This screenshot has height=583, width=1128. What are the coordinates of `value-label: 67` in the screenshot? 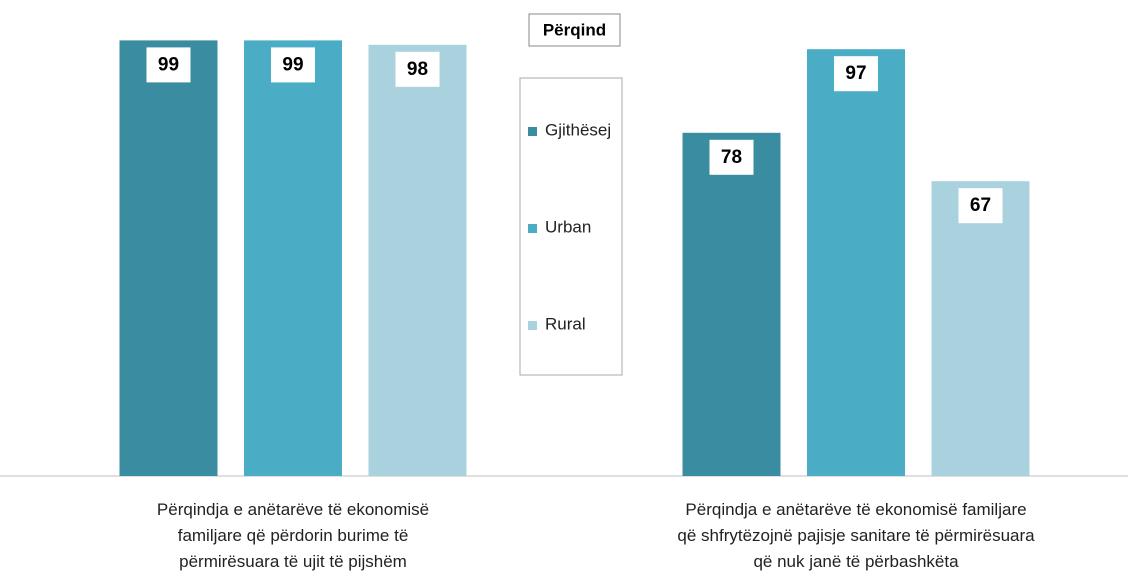 It's located at (980, 205).